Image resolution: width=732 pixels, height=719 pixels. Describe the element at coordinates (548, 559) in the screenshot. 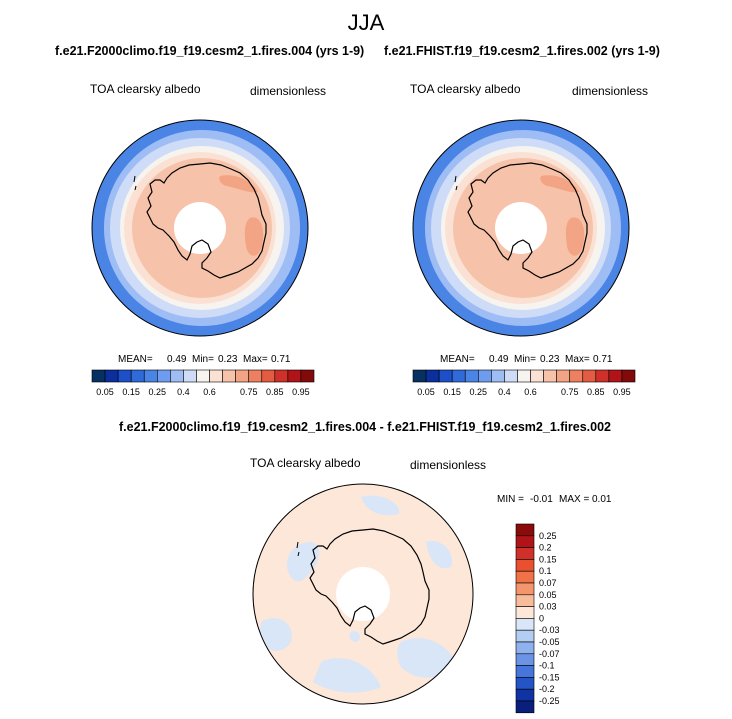

I see `diff-colorbar-tick-label: 0.15` at that location.